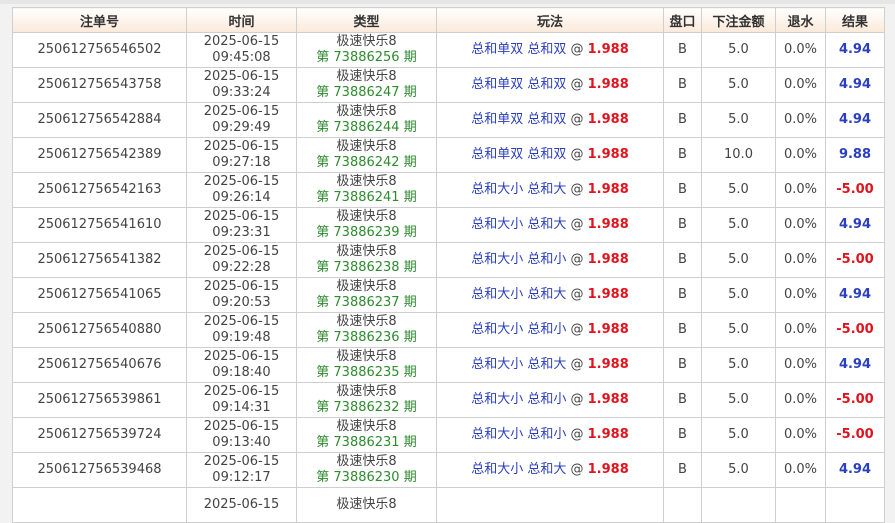 This screenshot has height=523, width=895. Describe the element at coordinates (366, 470) in the screenshot. I see `bet-type: 极速快乐8 第 73886230 期` at that location.